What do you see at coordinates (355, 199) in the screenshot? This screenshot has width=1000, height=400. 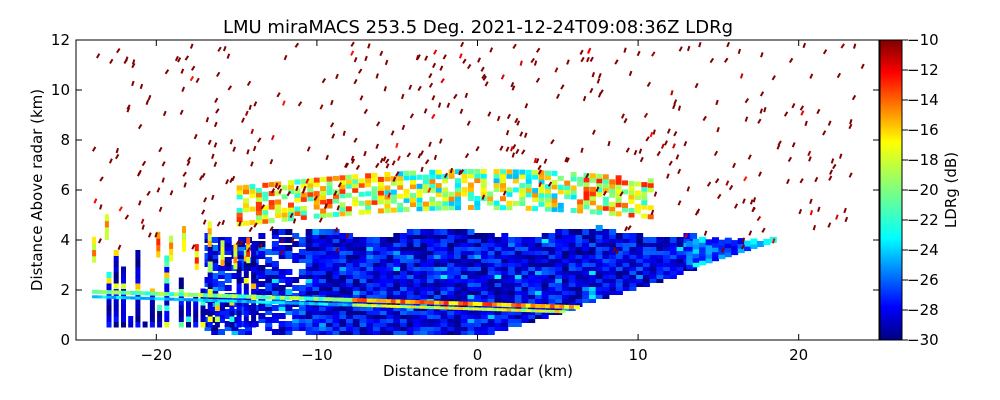 I see `heatmap-cell-1978` at bounding box center [355, 199].